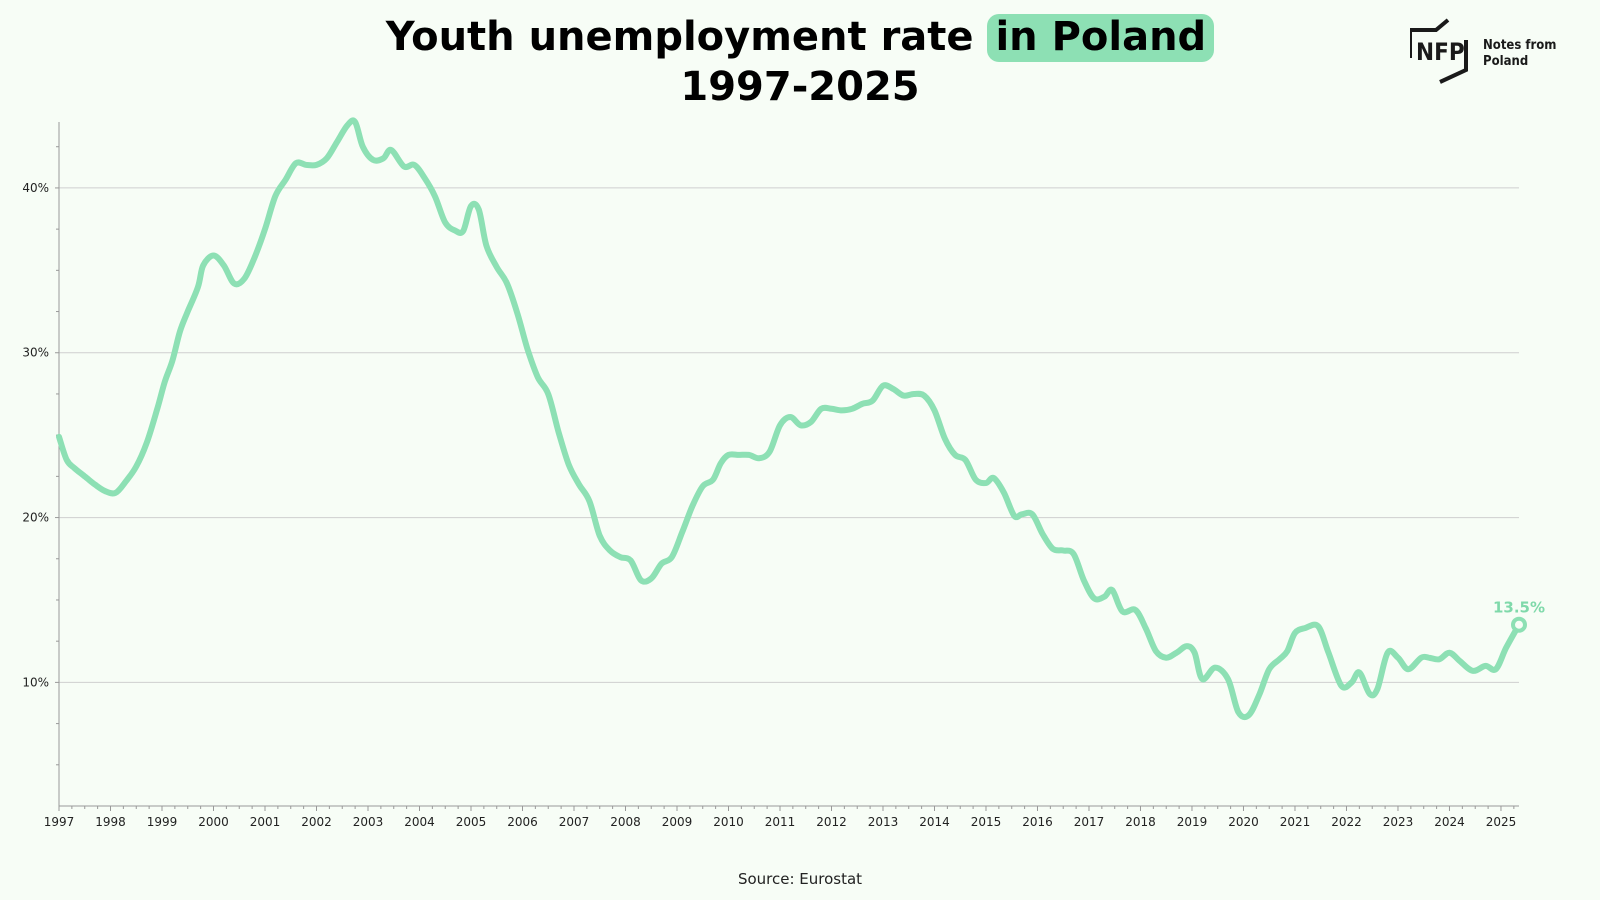 Image resolution: width=1600 pixels, height=900 pixels. I want to click on y-tick-label: 20%, so click(35, 518).